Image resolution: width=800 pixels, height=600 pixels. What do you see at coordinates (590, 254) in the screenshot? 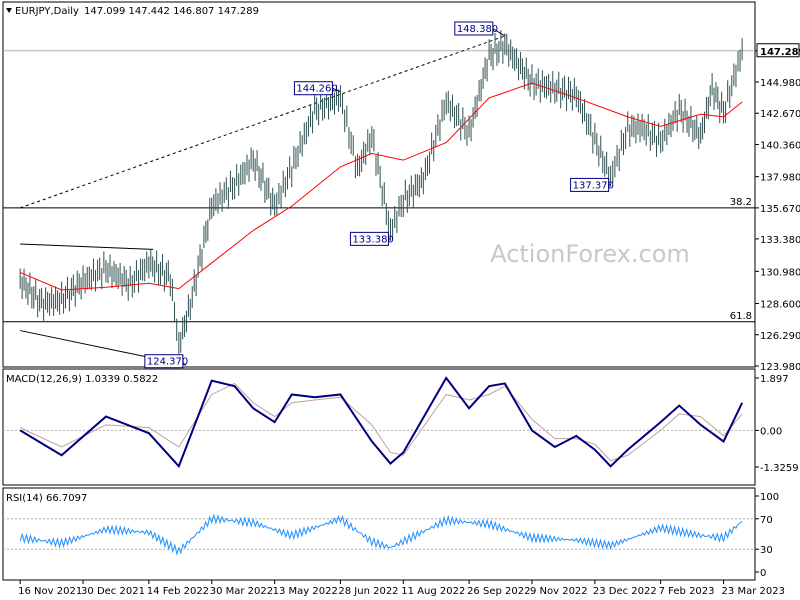
I see `watermark: ActionForex.com` at bounding box center [590, 254].